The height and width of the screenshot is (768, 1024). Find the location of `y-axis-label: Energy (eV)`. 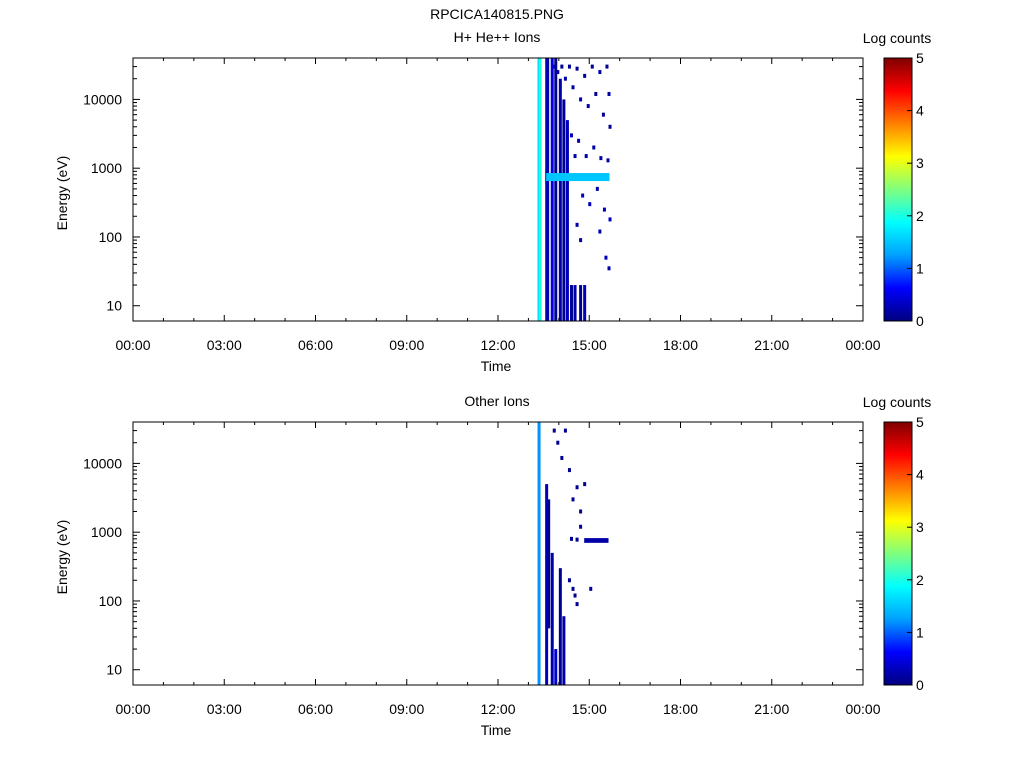

y-axis-label: Energy (eV) is located at coordinates (62, 193).